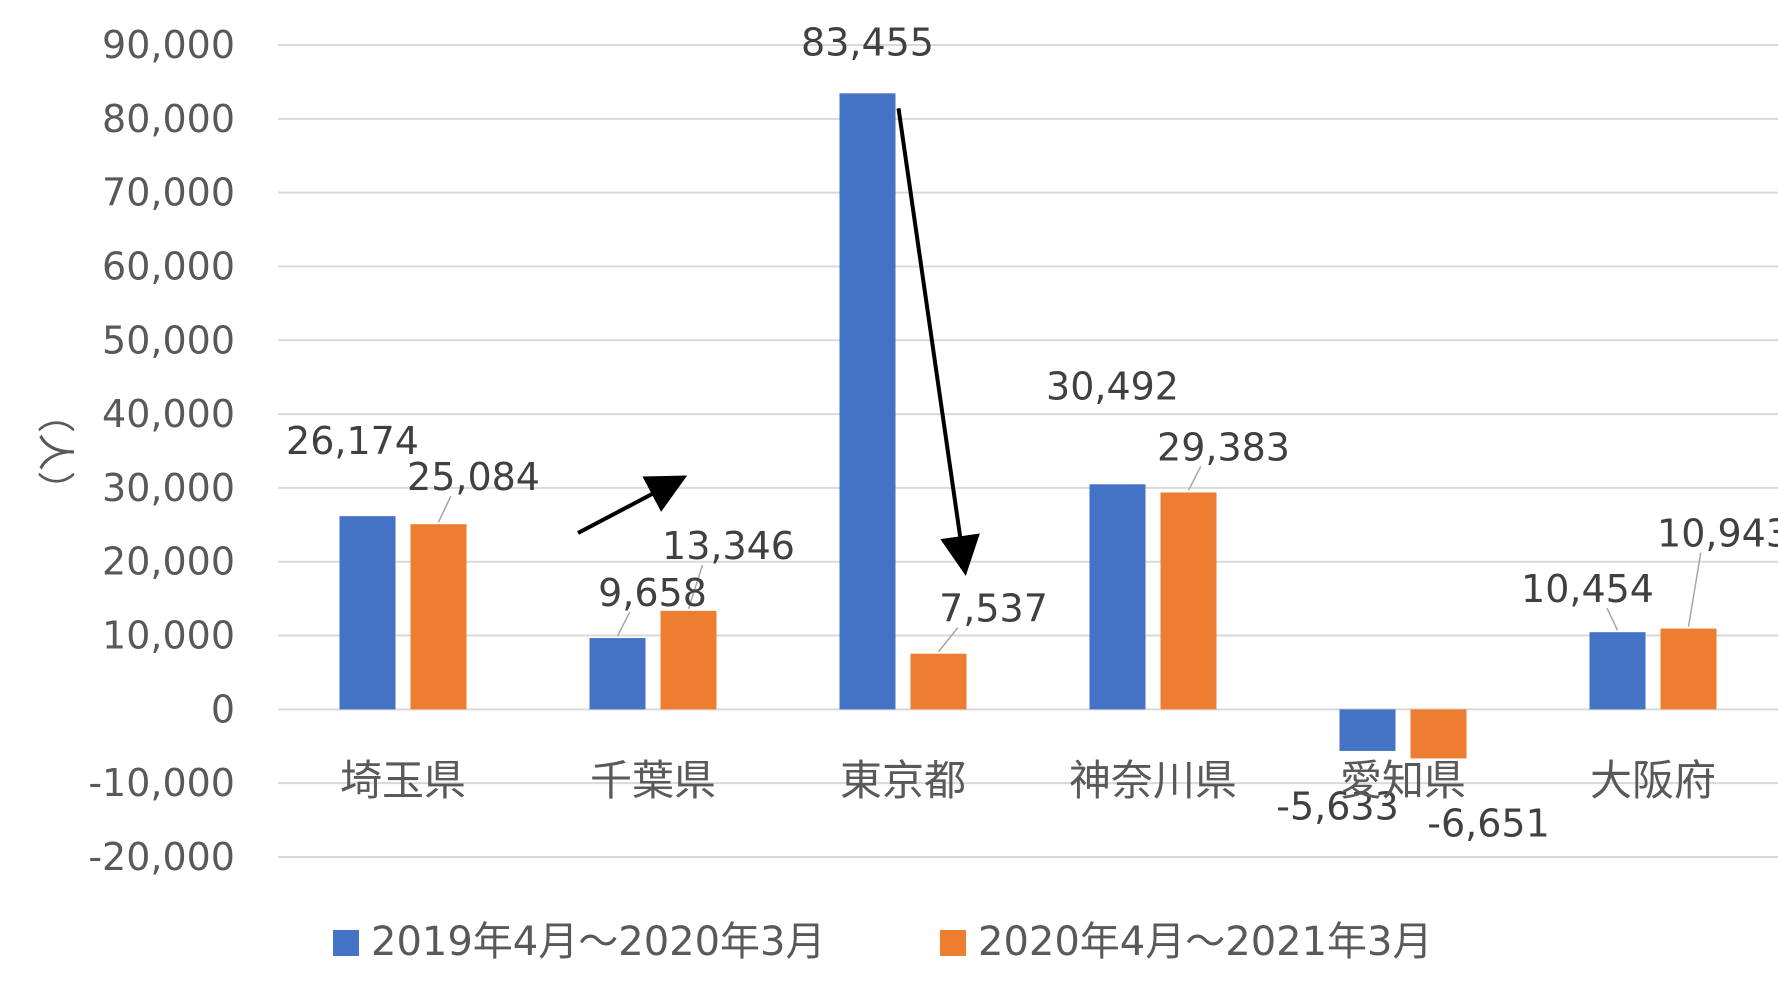 This screenshot has width=1778, height=997. What do you see at coordinates (352, 441) in the screenshot?
I see `data-label: 26,174` at bounding box center [352, 441].